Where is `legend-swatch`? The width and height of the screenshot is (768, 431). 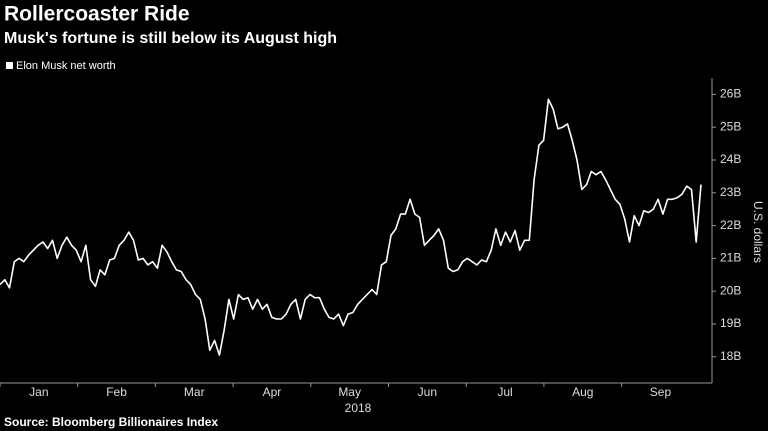 legend-swatch is located at coordinates (9, 65).